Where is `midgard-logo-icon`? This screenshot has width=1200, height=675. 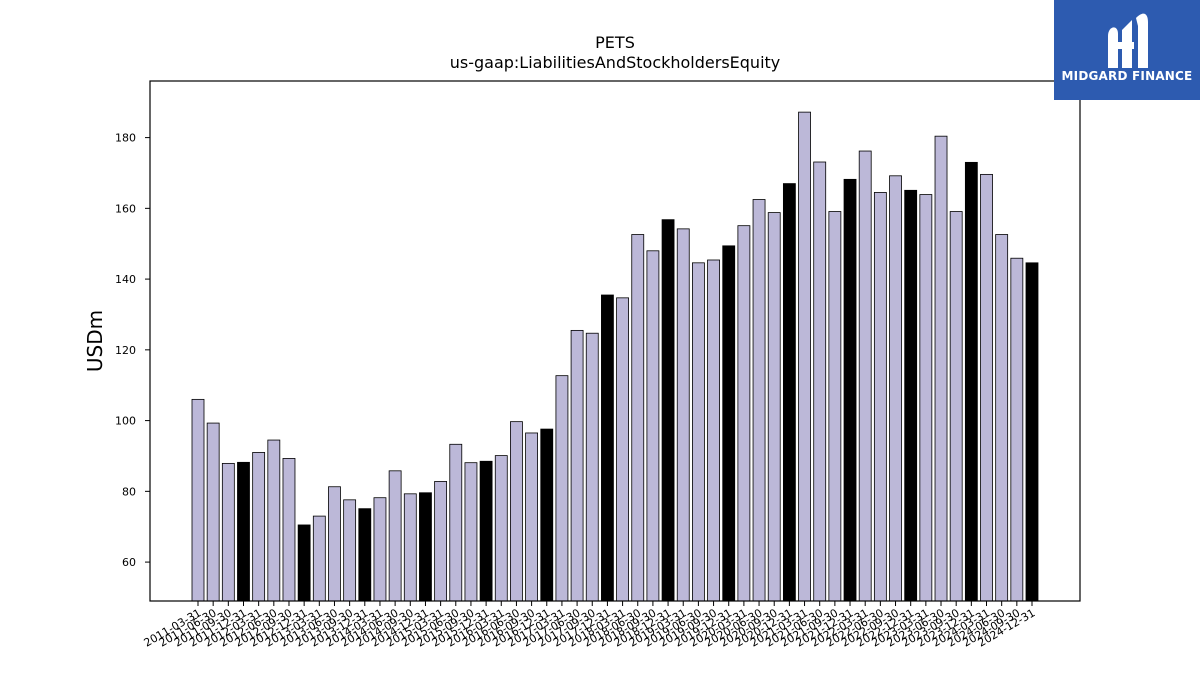
midgard-logo-icon is located at coordinates (1128, 40).